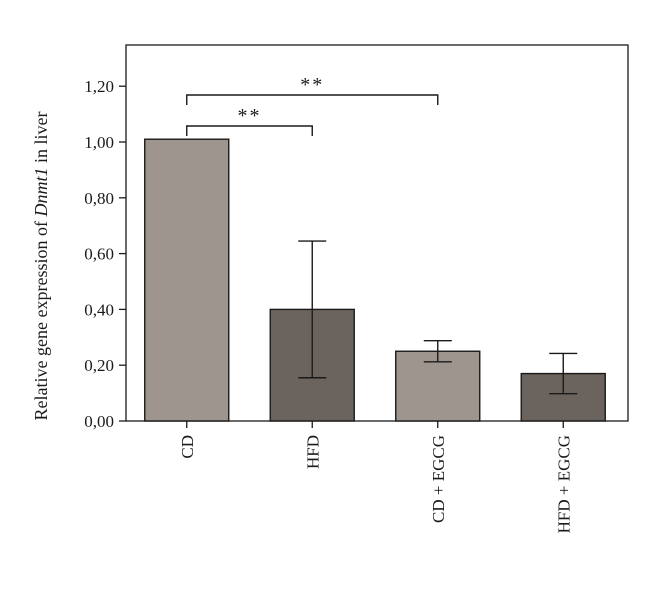 This screenshot has width=660, height=608. I want to click on y-tick-label: 0,20, so click(99, 365).